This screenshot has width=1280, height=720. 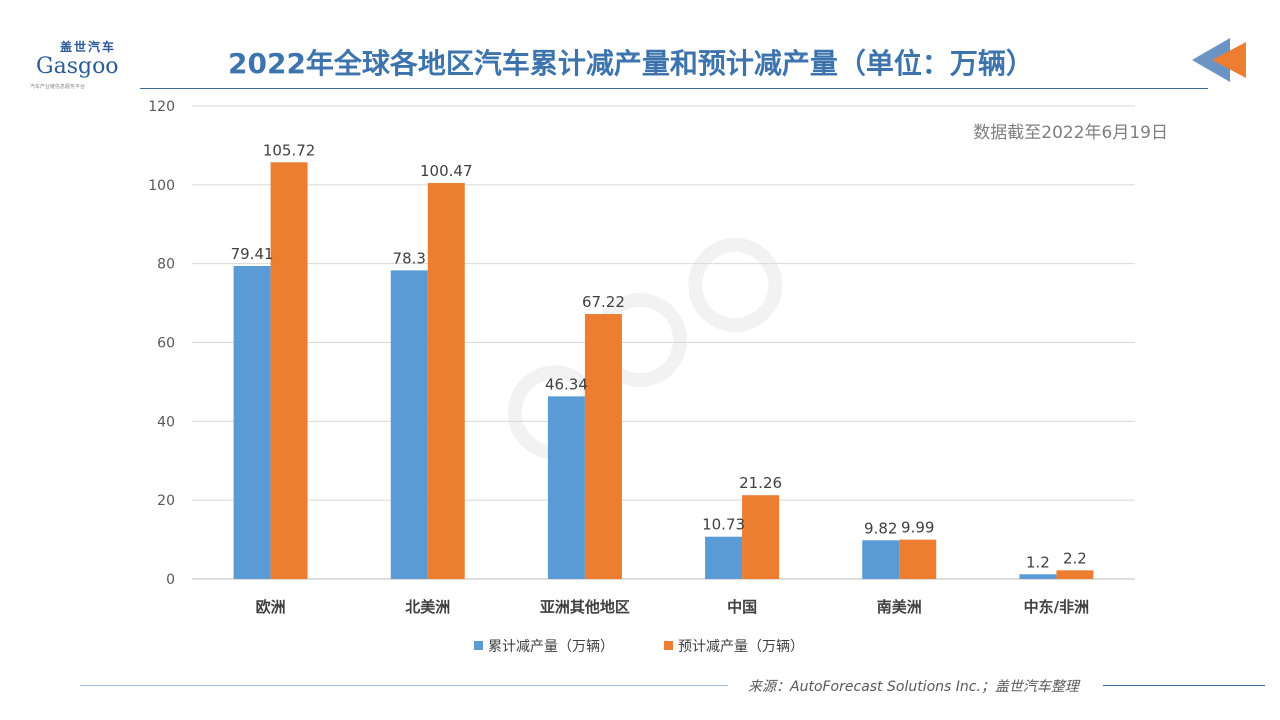 I want to click on data-label: 67.22, so click(x=603, y=302).